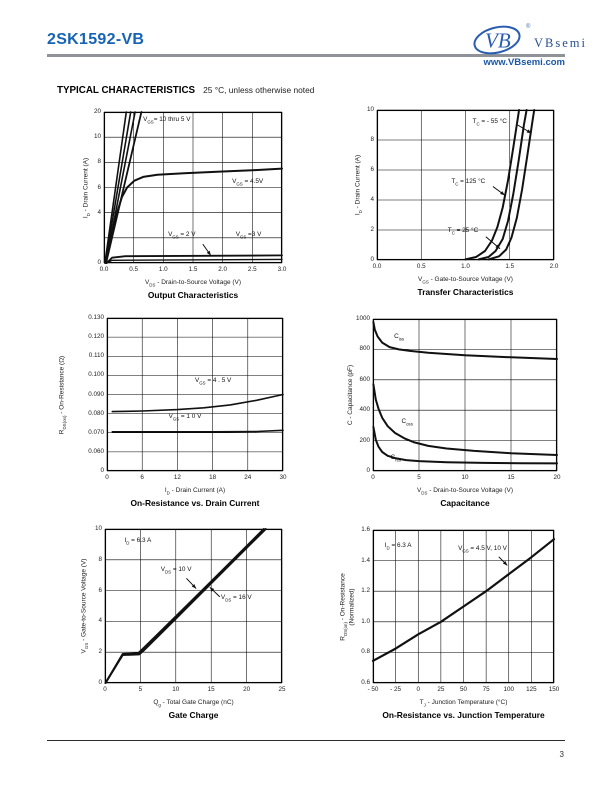 The image size is (612, 792). I want to click on chart-title: Capacitance, so click(465, 503).